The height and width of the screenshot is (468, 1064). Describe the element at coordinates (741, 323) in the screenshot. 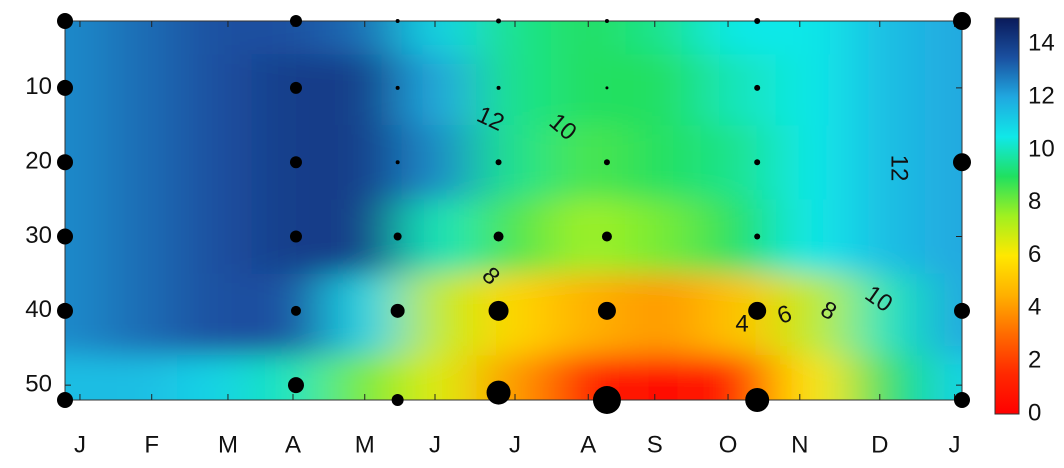

I see `contour-label: 4` at that location.